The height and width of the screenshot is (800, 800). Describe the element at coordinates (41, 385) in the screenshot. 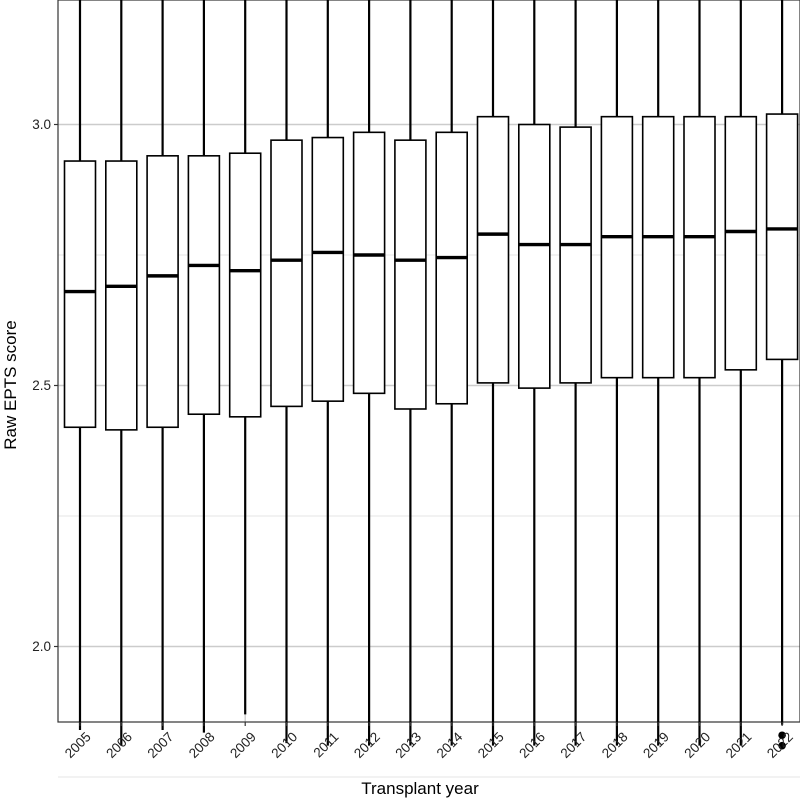

I see `y-tick-label: 2.5` at that location.